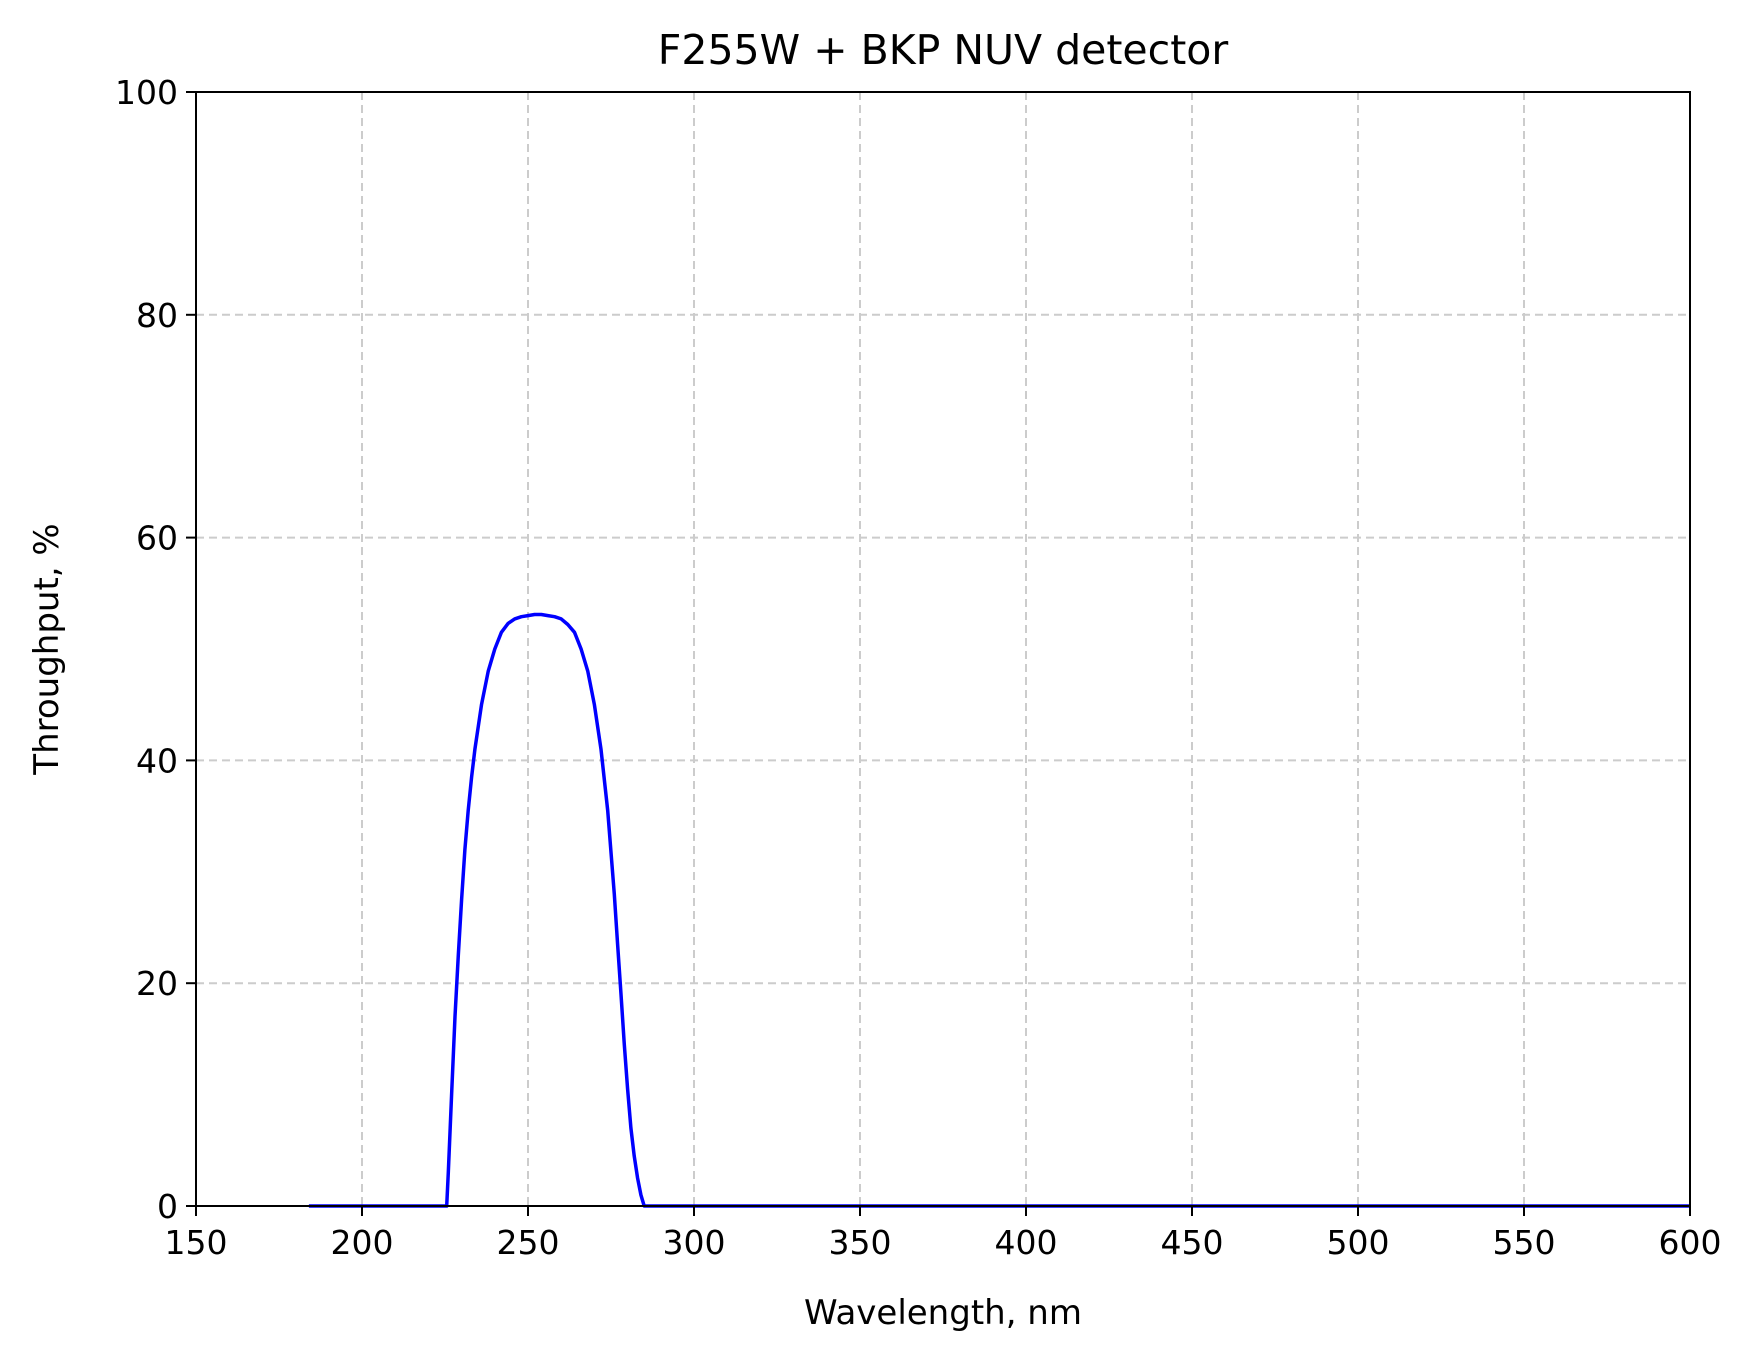 The height and width of the screenshot is (1357, 1753). Describe the element at coordinates (146, 92) in the screenshot. I see `y-tick-label: 100` at that location.